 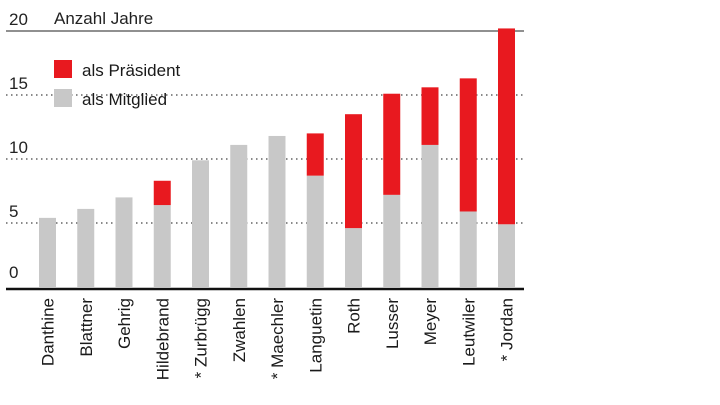 I want to click on y-axis-ticks: 0 5 10 15 20, so click(x=18, y=146).